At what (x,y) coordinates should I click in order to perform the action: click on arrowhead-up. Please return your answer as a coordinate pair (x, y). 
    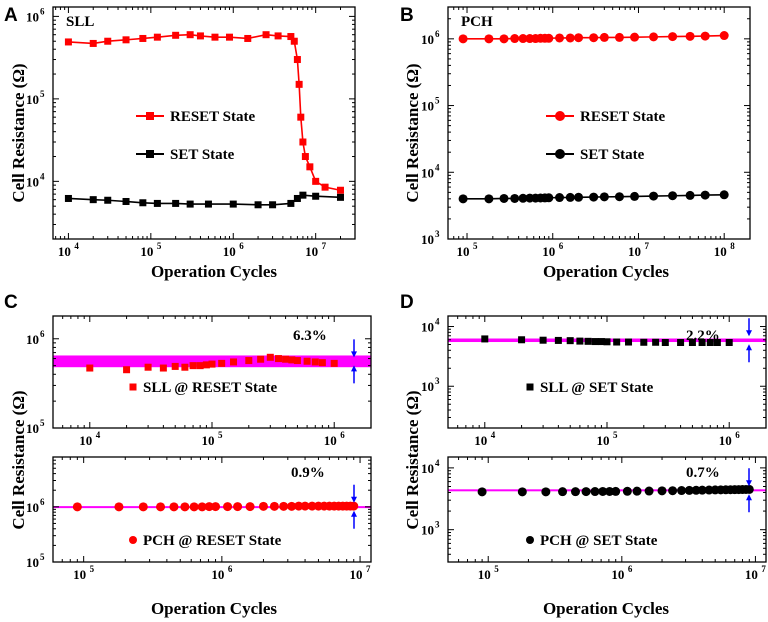
    Looking at the image, I should click on (354, 513).